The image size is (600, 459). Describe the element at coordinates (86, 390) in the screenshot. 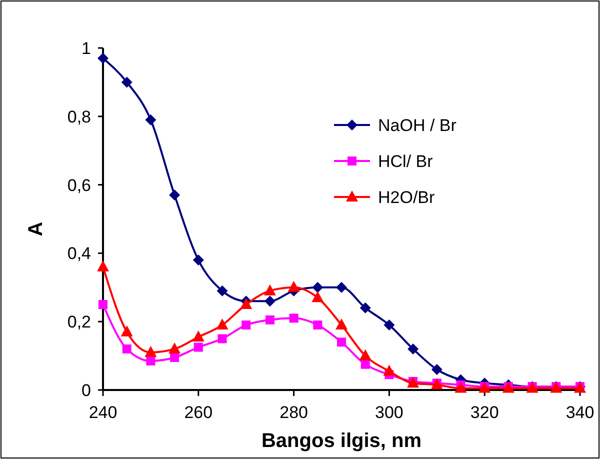

I see `y-tick-label: 0` at that location.